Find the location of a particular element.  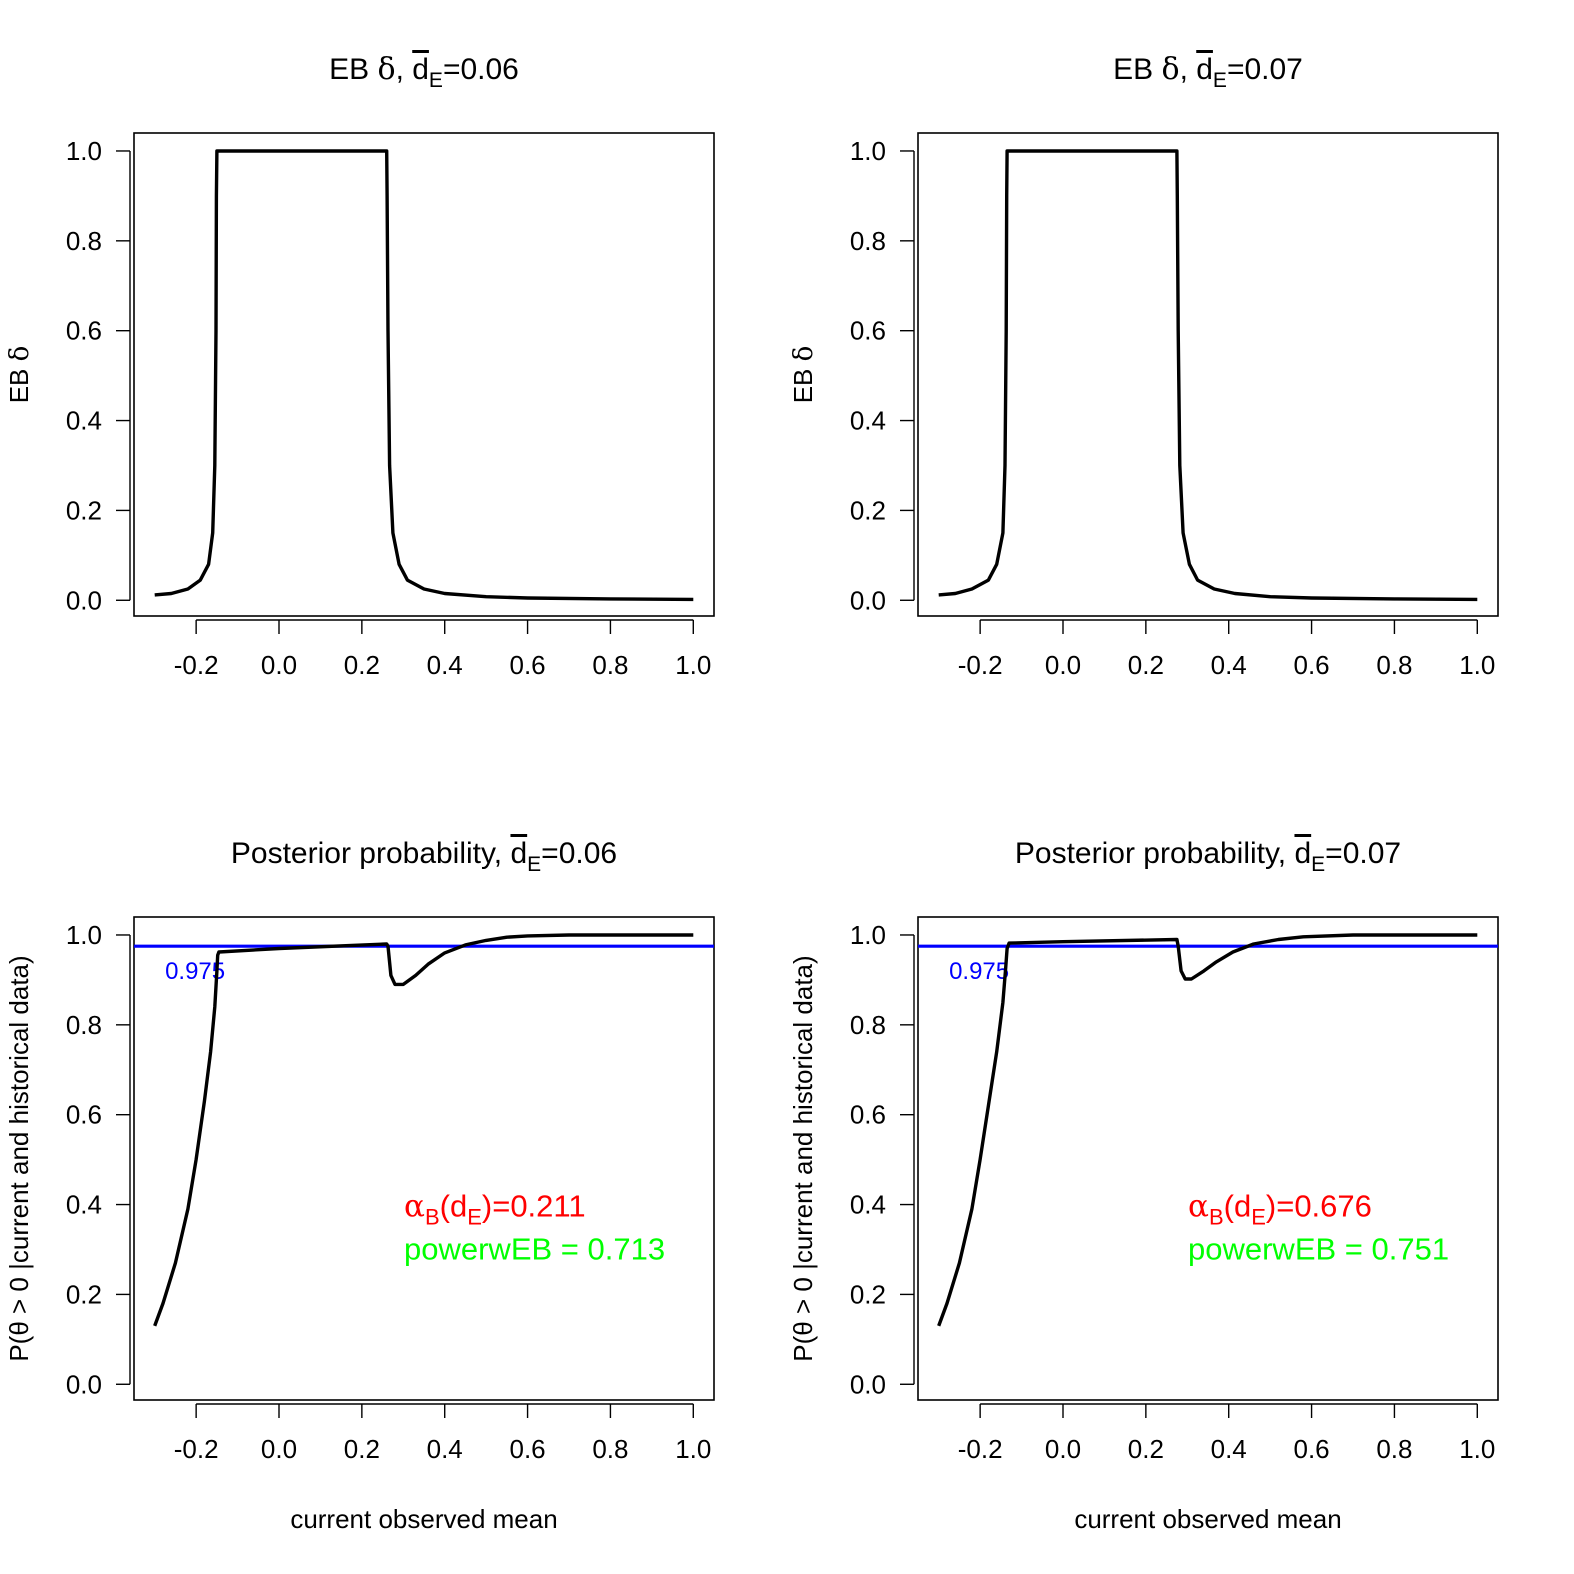

alpha-annotation: αB(dE)=0.211 is located at coordinates (495, 1209).